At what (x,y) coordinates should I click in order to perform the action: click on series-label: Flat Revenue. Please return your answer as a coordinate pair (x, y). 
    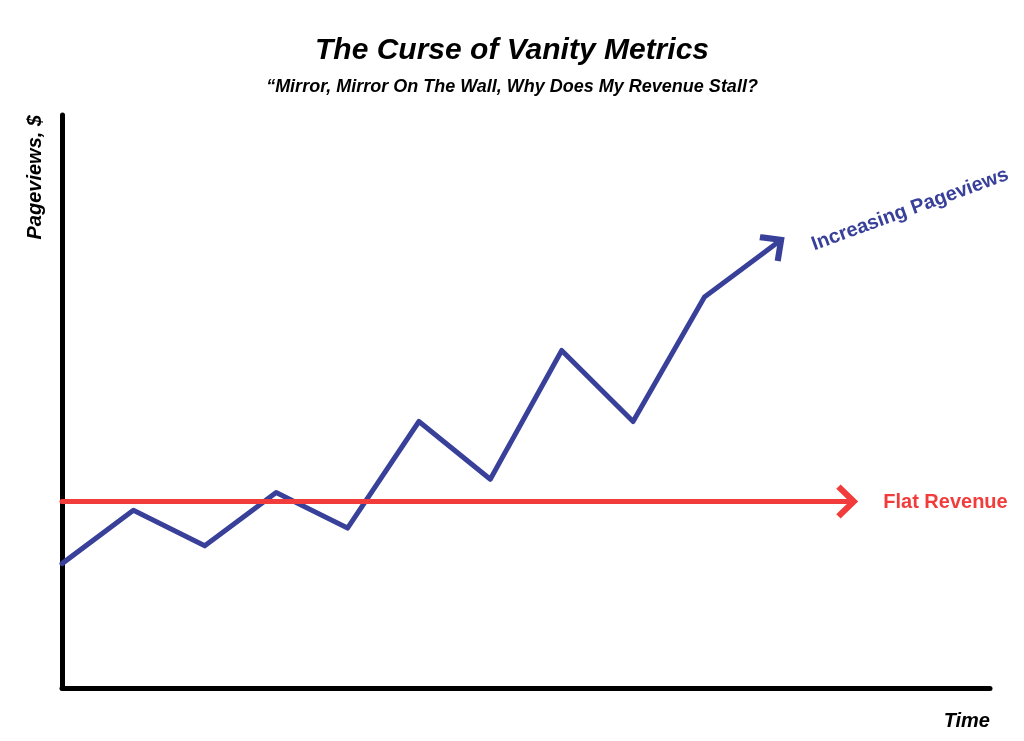
    Looking at the image, I should click on (945, 501).